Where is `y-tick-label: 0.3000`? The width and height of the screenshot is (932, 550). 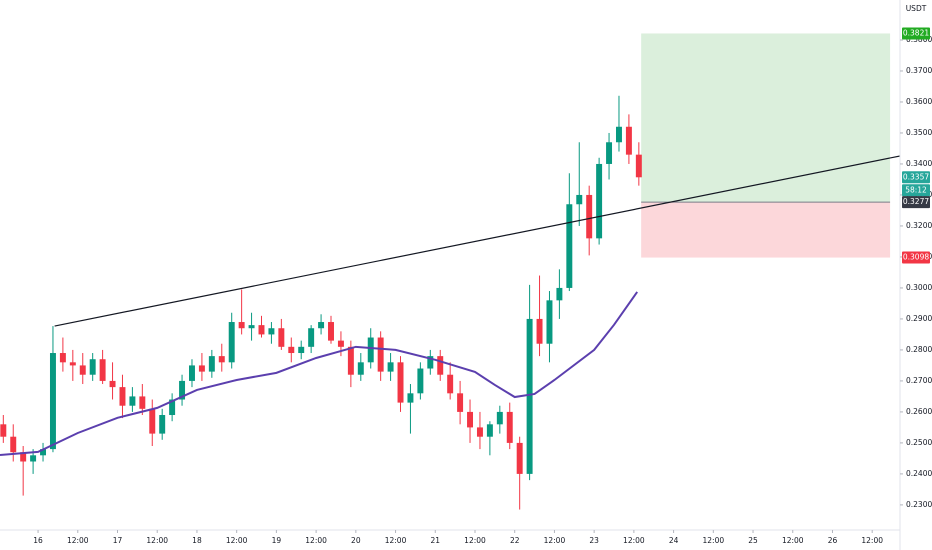 y-tick-label: 0.3000 is located at coordinates (919, 287).